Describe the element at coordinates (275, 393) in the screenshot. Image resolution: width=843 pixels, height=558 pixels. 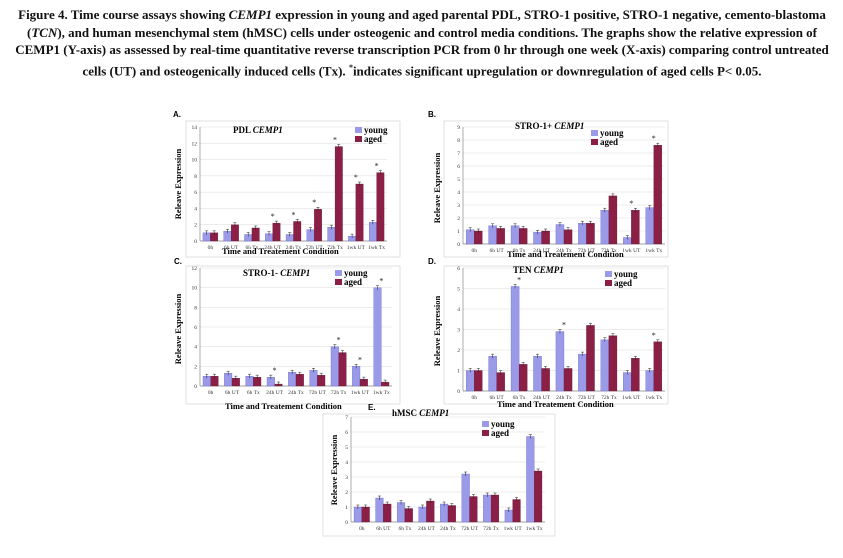
I see `chart-c-xtick-label: 24h UT` at that location.